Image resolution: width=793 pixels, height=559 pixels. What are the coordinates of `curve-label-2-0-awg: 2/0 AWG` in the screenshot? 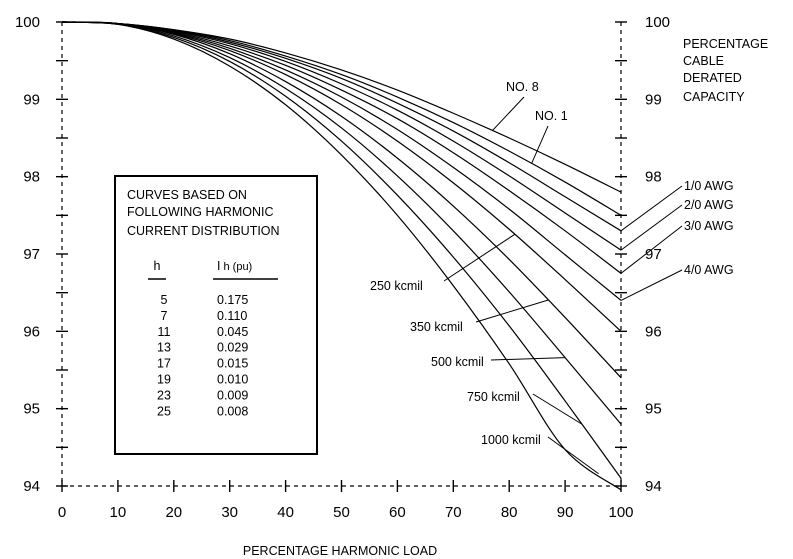 It's located at (709, 205).